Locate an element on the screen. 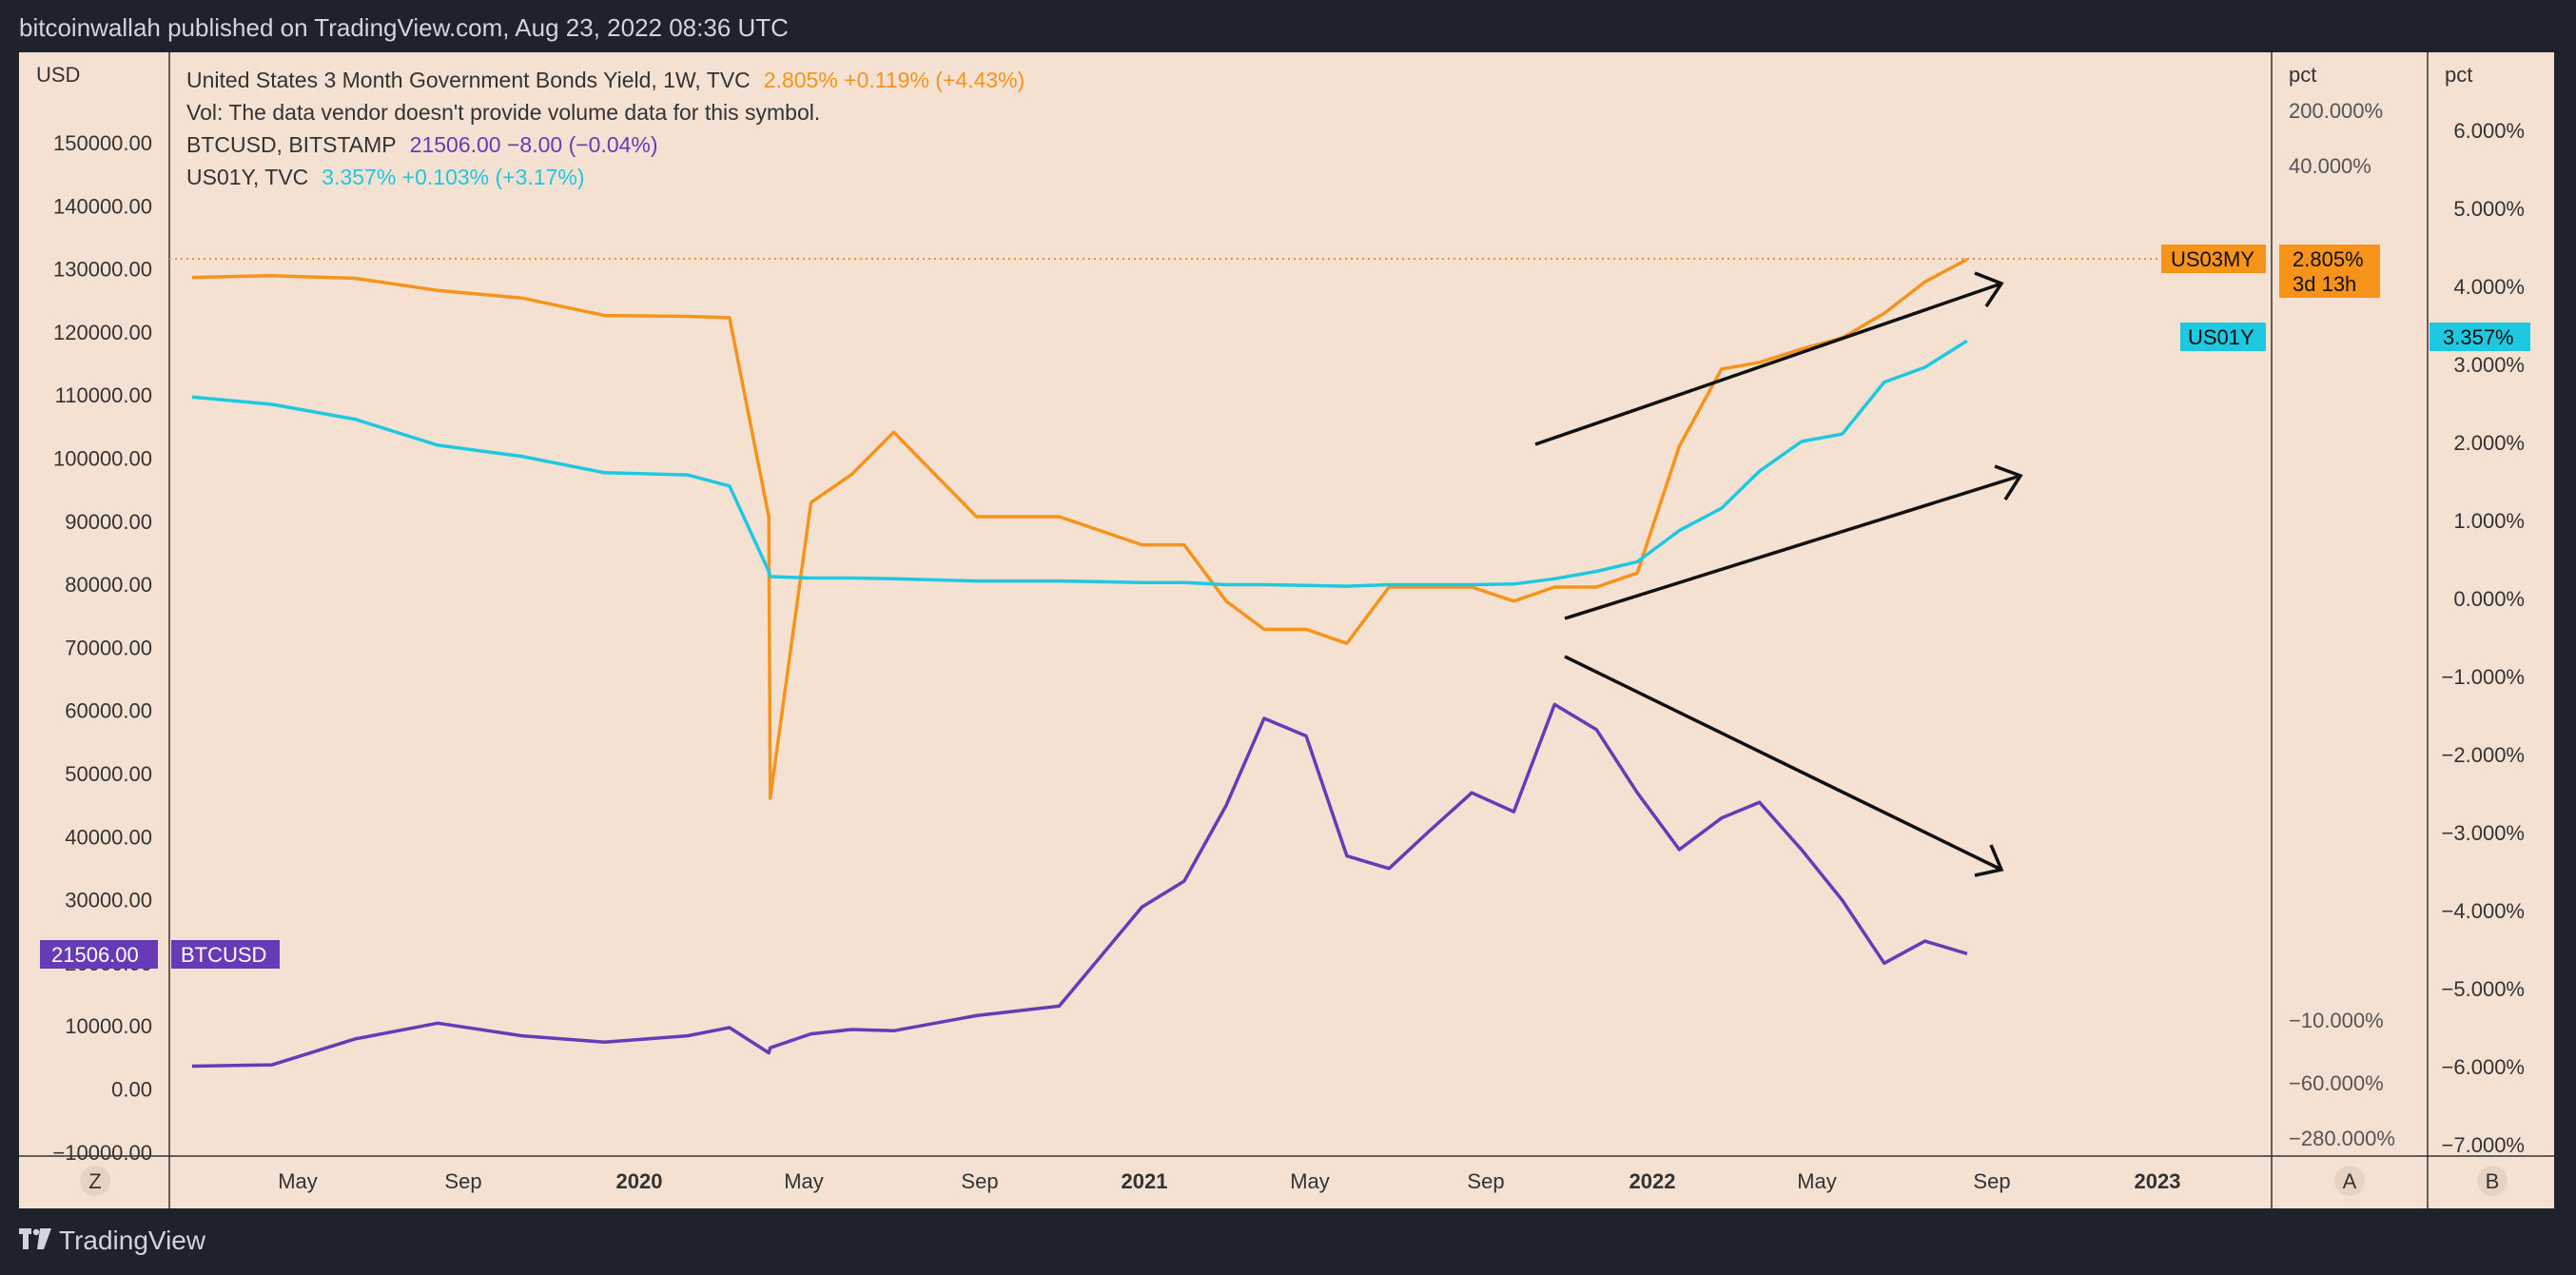 The image size is (2576, 1275). scale-b-tick-label: −6.000% is located at coordinates (2484, 1067).